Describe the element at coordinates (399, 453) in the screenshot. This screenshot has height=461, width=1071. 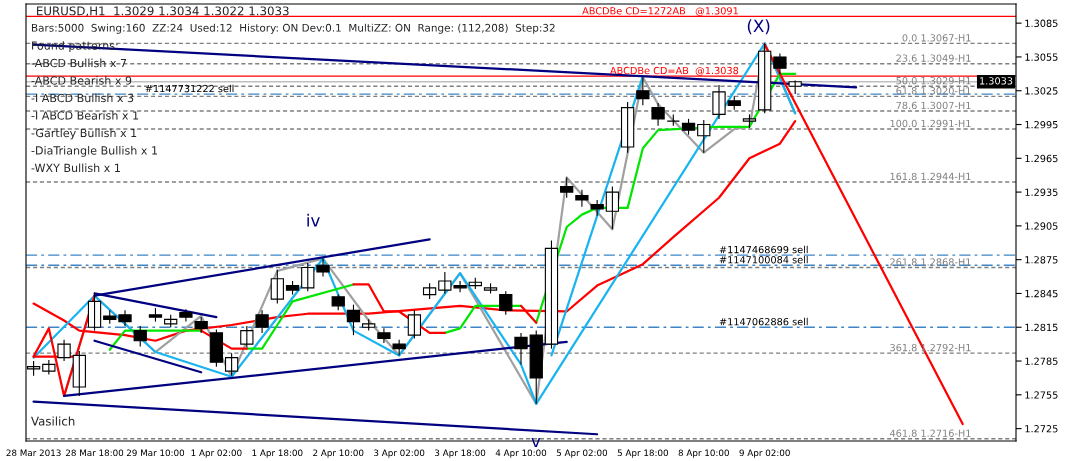
I see `x-tick-label: 3 Apr 02:00` at that location.